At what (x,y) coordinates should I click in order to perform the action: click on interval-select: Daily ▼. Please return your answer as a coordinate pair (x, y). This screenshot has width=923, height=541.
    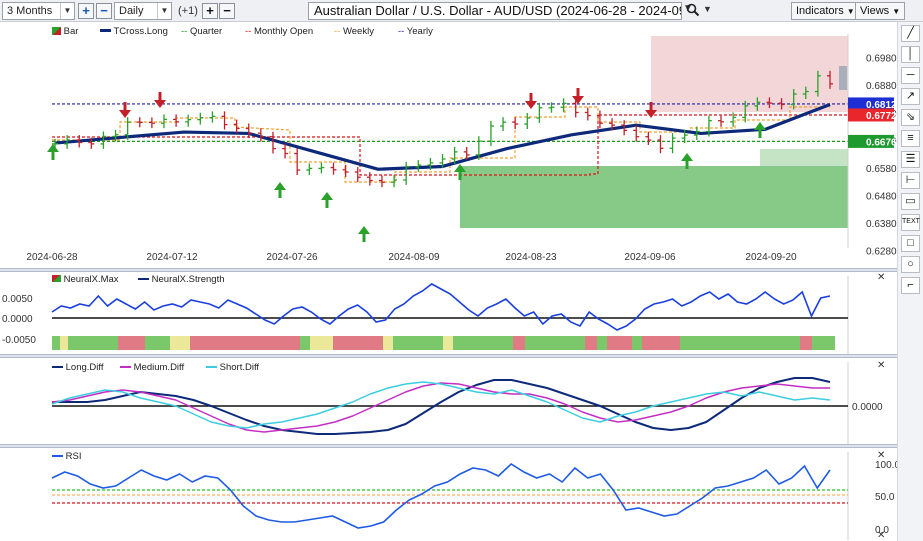
    Looking at the image, I should click on (143, 11).